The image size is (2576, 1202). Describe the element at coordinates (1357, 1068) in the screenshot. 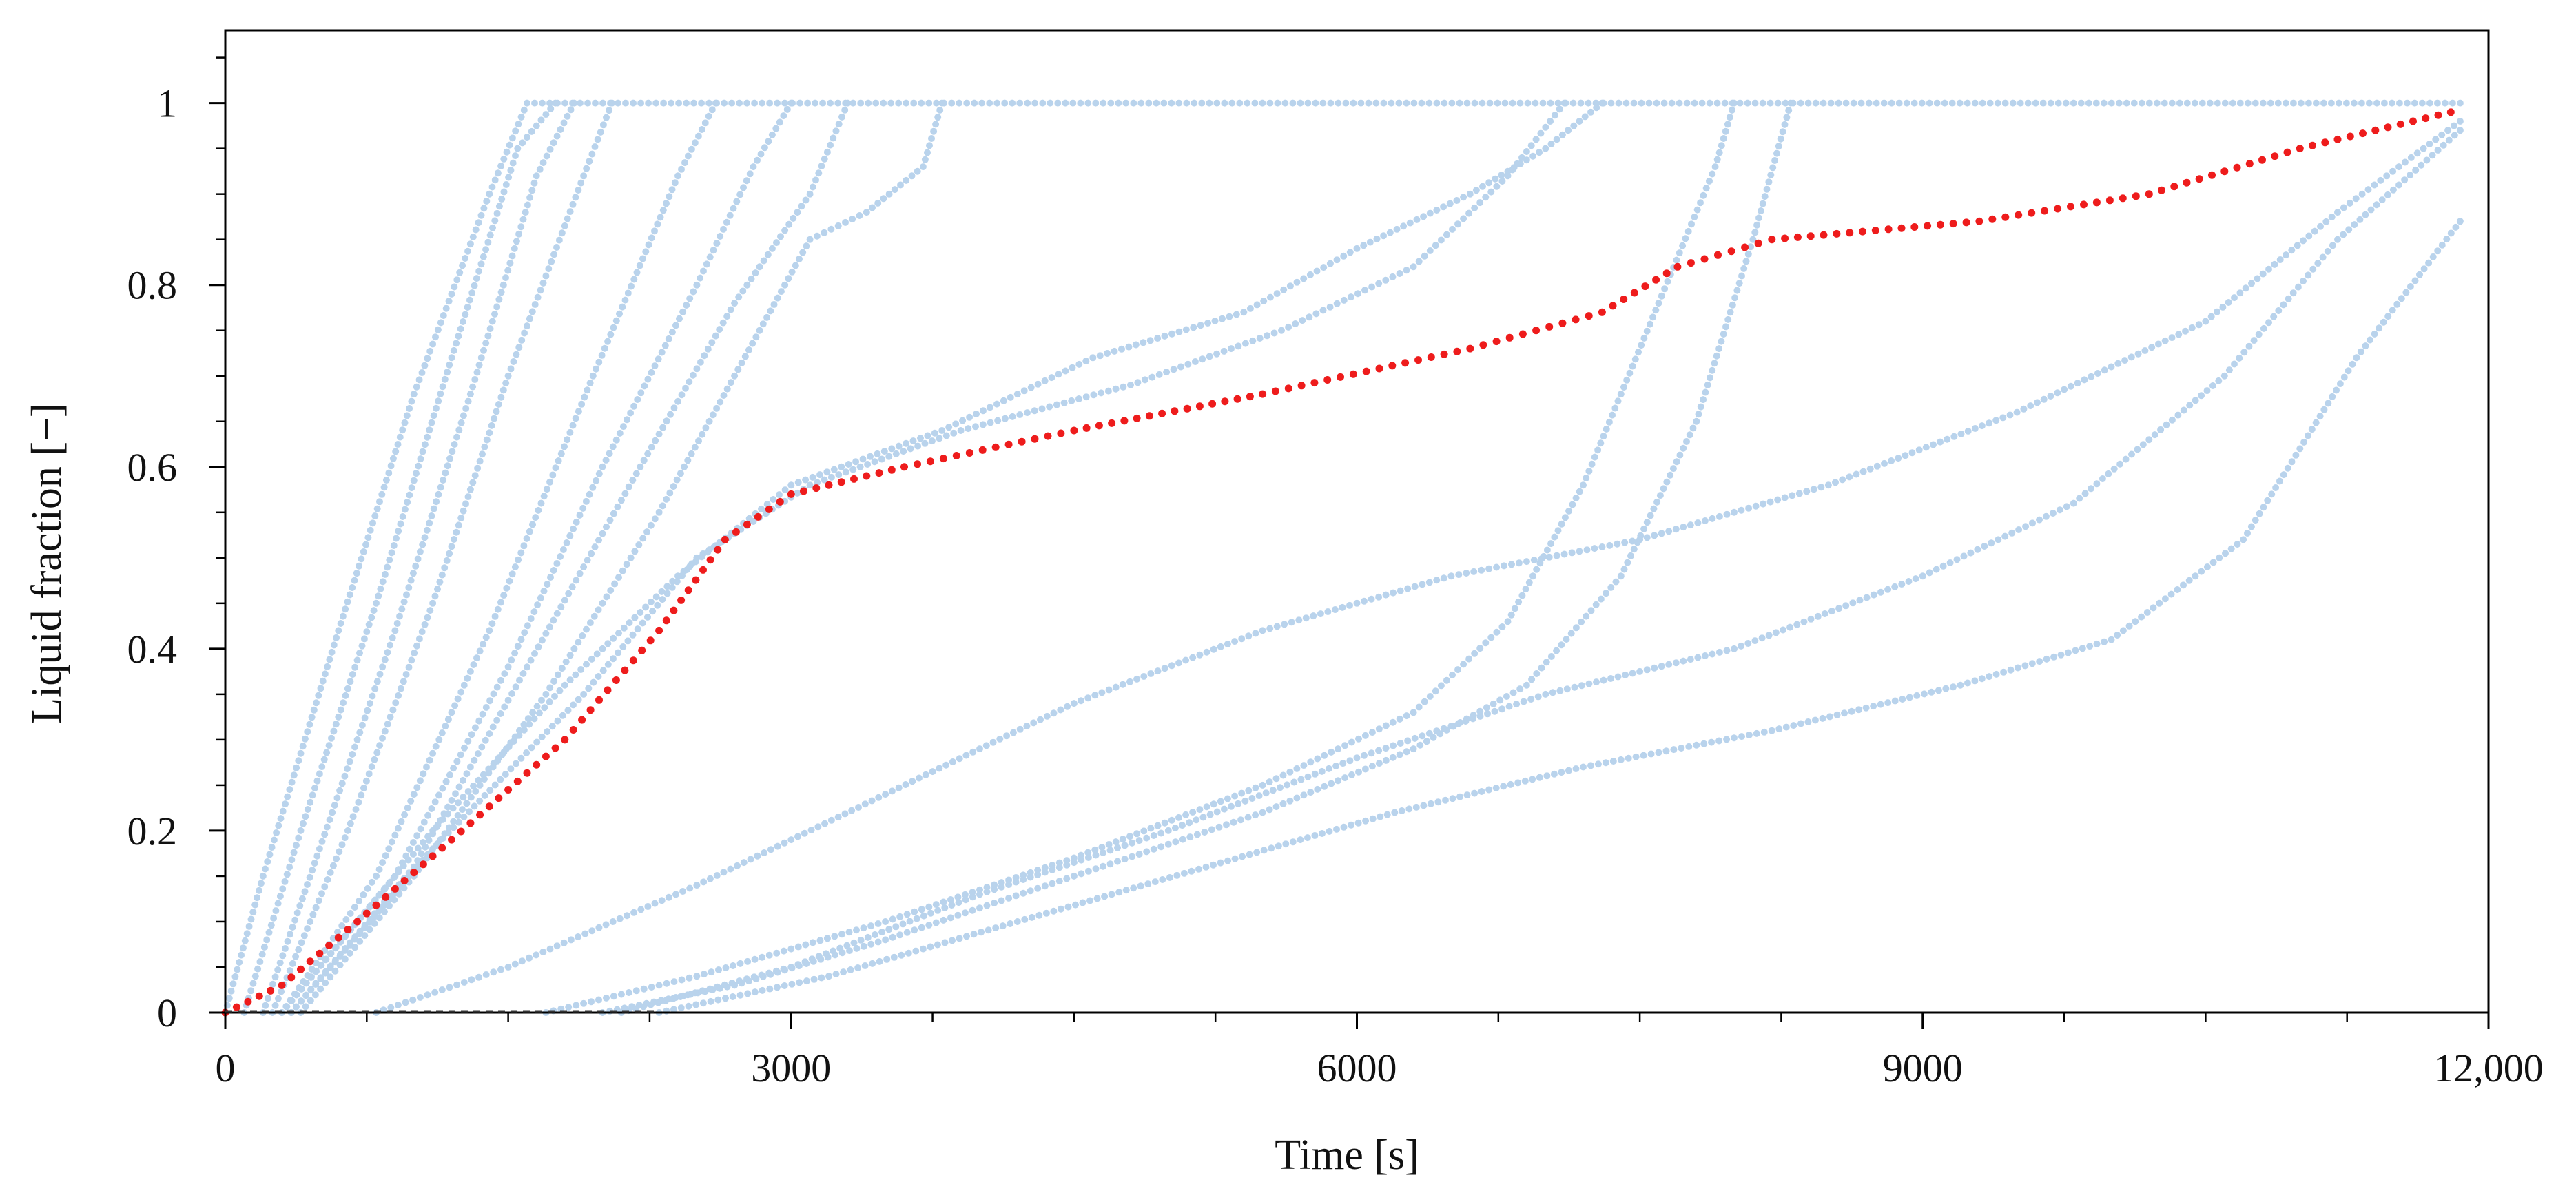

I see `x-tick-label: 6000` at that location.